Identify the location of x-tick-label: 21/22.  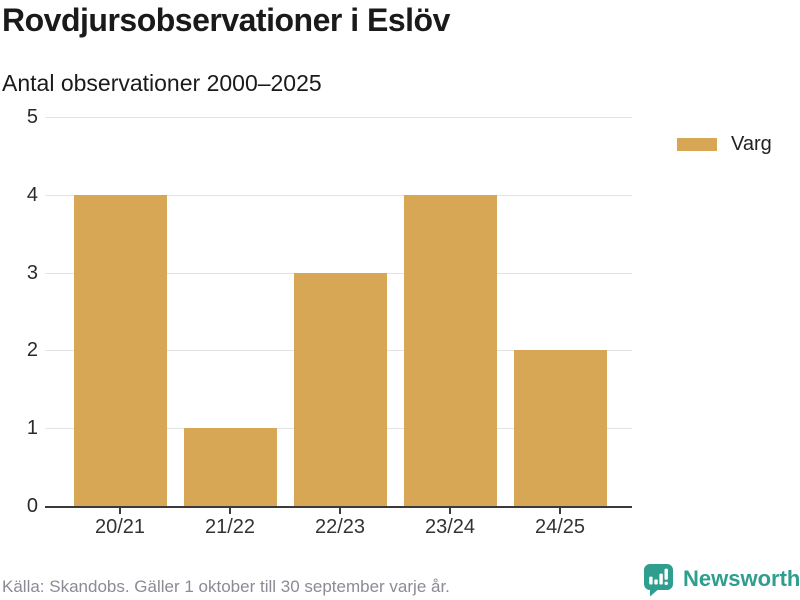
(230, 527).